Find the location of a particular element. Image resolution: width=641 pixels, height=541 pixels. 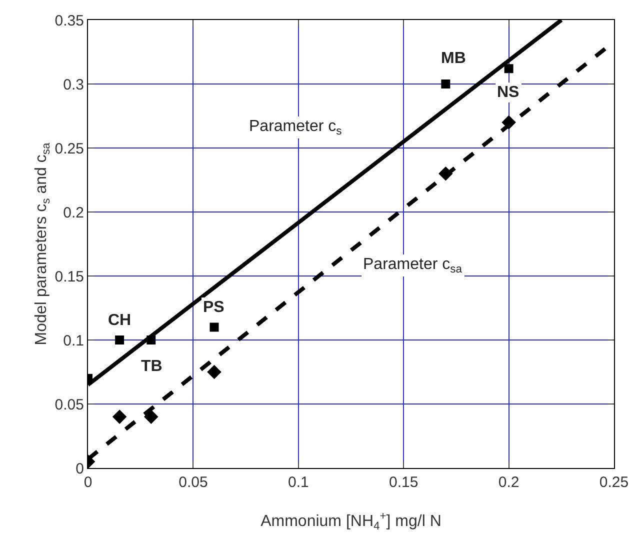

annotation: CH is located at coordinates (120, 320).